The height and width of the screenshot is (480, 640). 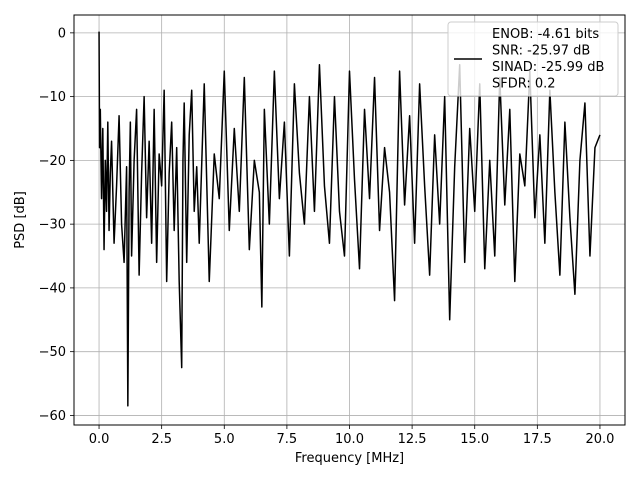 What do you see at coordinates (412, 439) in the screenshot?
I see `x-tick-label: 12.5` at bounding box center [412, 439].